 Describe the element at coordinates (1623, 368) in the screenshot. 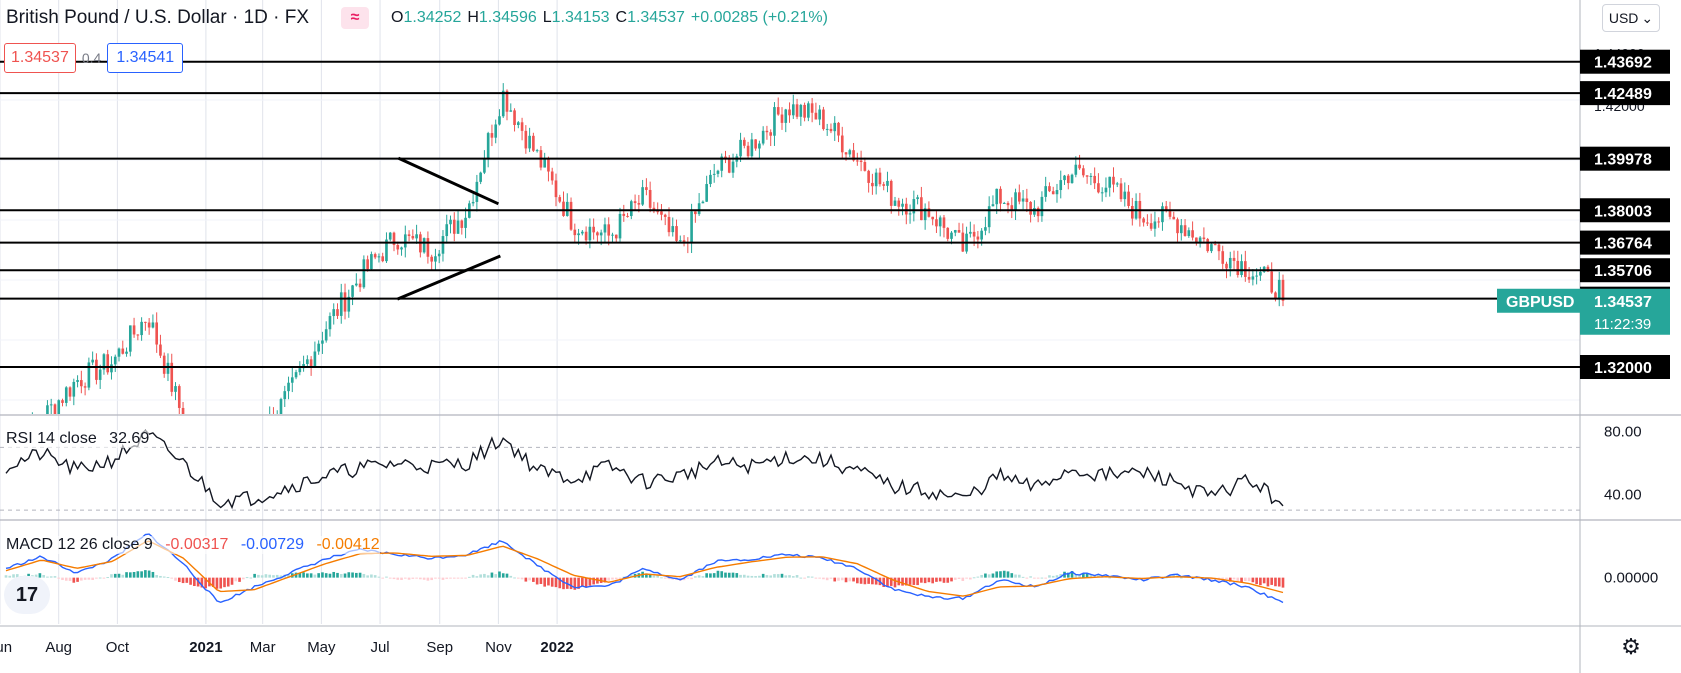

I see `level-label-text: 1.32000` at that location.